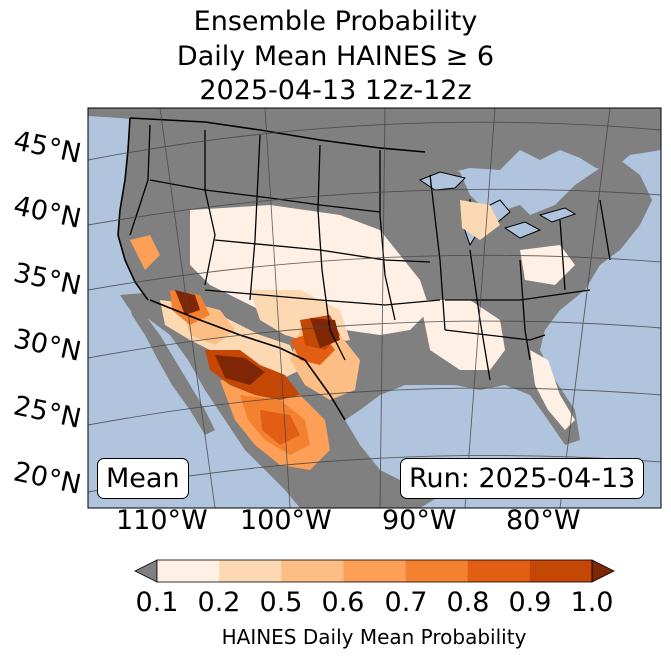 The height and width of the screenshot is (658, 671). I want to click on colorbar, so click(374, 571).